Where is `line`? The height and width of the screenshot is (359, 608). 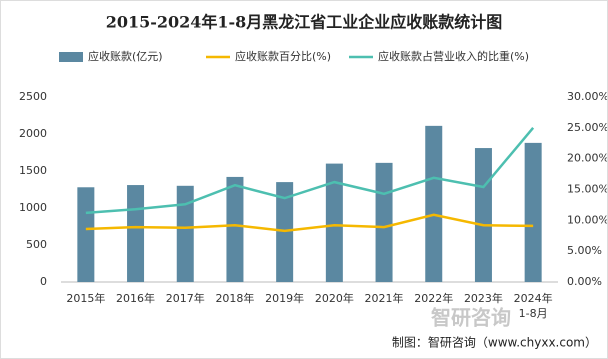
line is located at coordinates (309, 223).